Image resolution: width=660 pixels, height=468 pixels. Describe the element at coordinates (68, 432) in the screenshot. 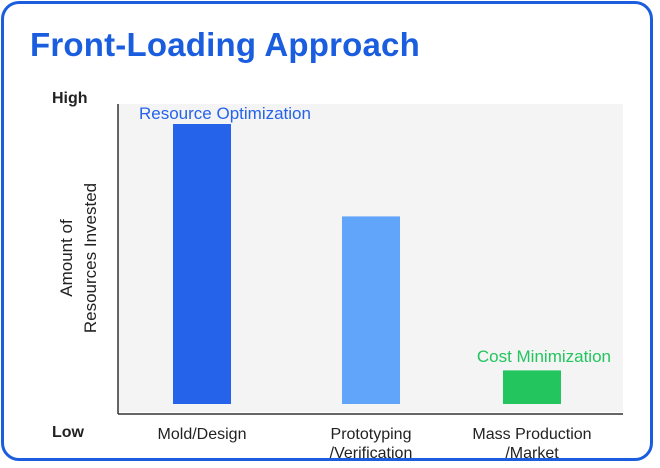

I see `y-low-label: Low` at that location.